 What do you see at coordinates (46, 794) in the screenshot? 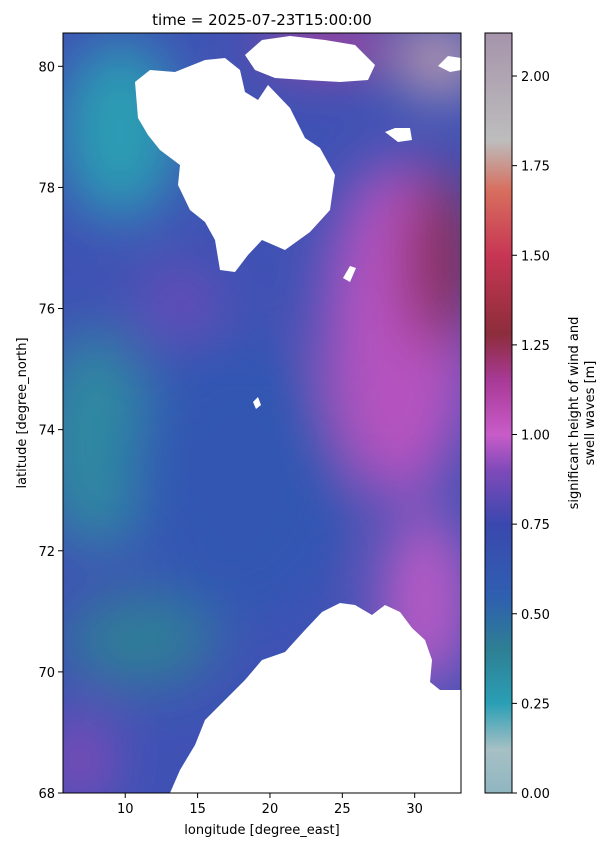
I see `y-tick-label: 68` at bounding box center [46, 794].